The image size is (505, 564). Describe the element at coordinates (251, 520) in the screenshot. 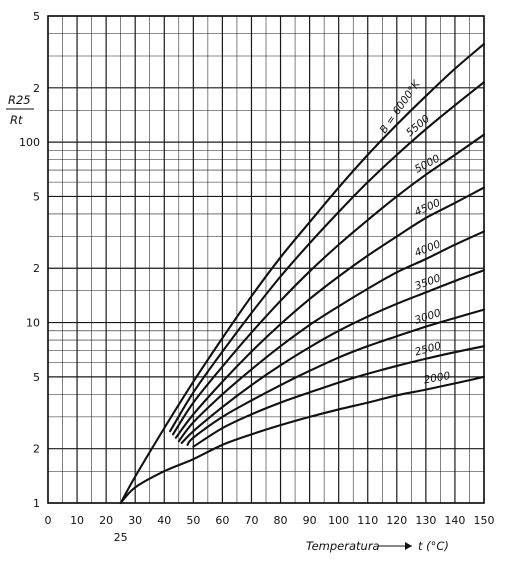

I see `x-tick-label: 70` at that location.